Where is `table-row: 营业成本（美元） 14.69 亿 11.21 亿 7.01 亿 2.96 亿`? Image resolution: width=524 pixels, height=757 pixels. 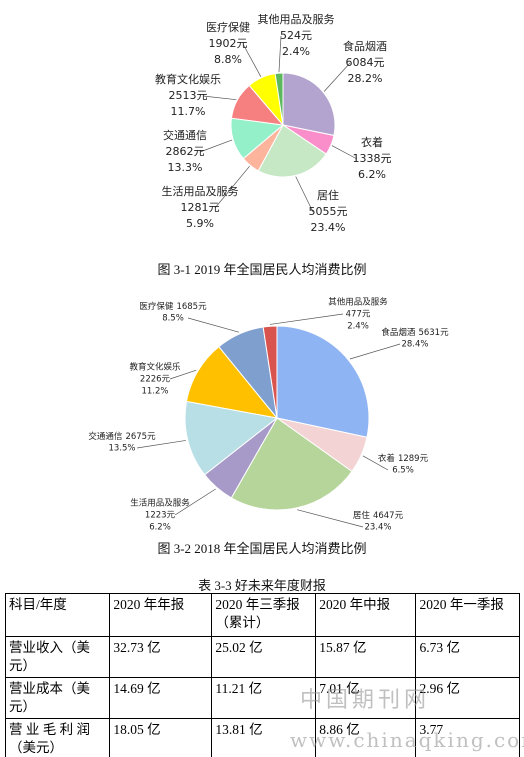
table-row: 营业成本（美元） 14.69 亿 11.21 亿 7.01 亿 2.96 亿 is located at coordinates (262, 698).